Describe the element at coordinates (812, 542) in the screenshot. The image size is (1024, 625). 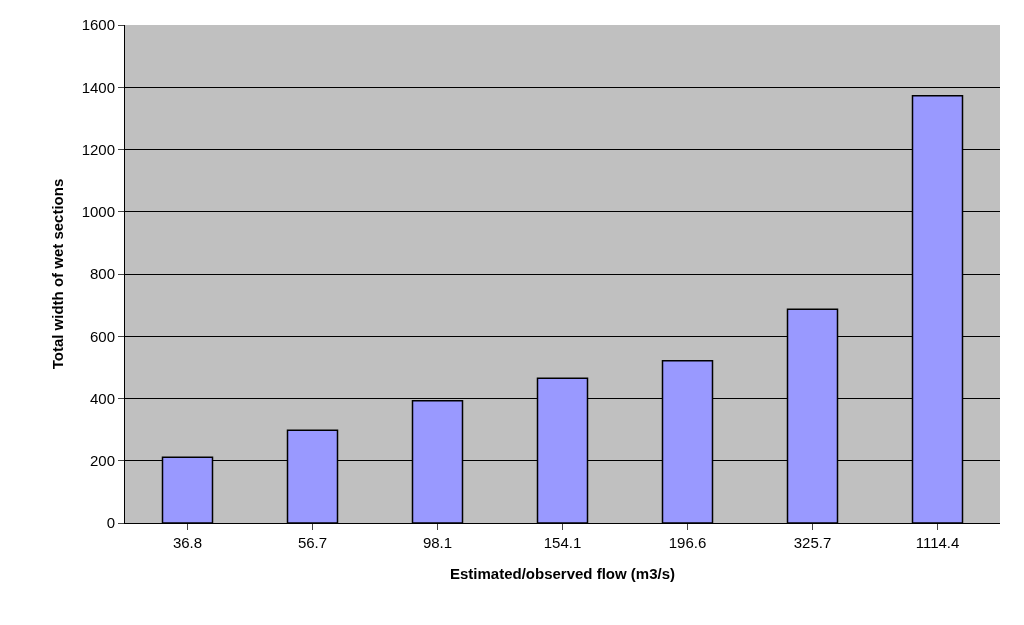
I see `x-tick-label: 325.7` at that location.